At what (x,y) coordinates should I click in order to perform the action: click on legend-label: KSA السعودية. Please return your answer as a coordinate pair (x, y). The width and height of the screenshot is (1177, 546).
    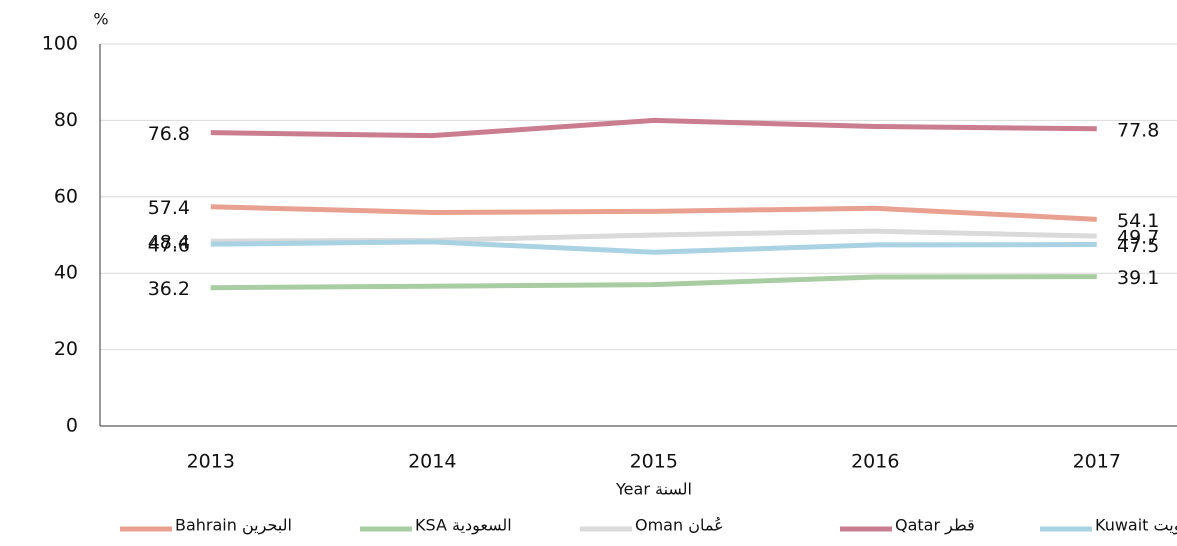
    Looking at the image, I should click on (463, 526).